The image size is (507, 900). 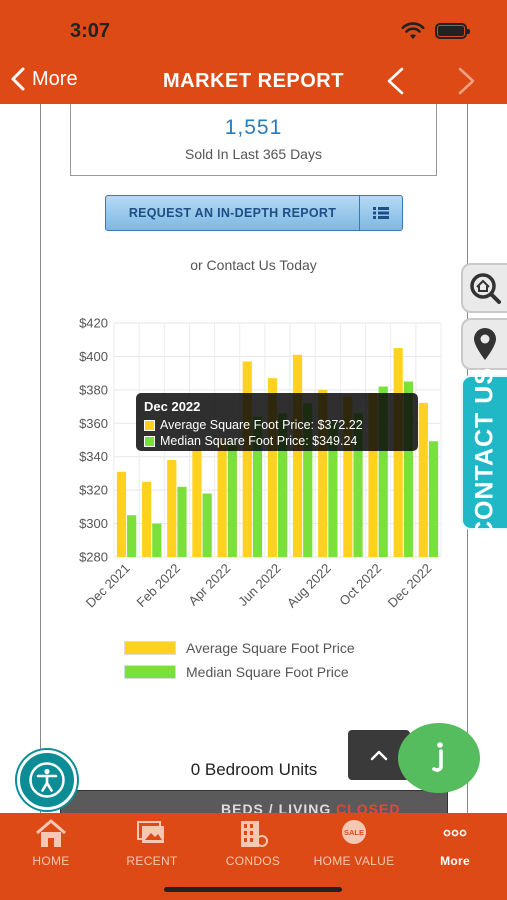 I want to click on legend-swatch-median, so click(x=150, y=672).